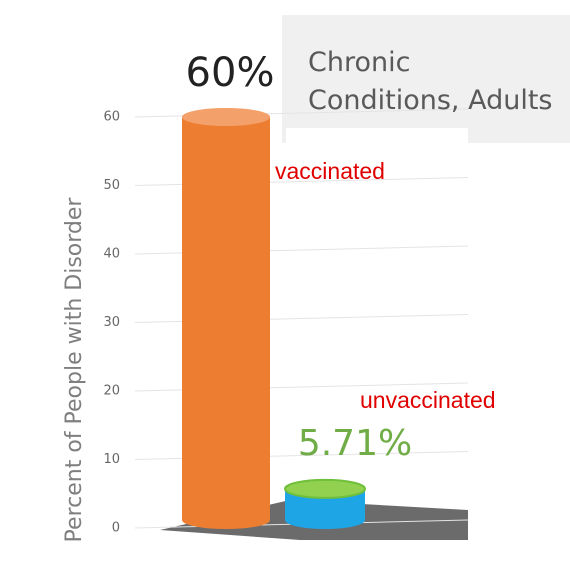 The image size is (570, 582). Describe the element at coordinates (74, 370) in the screenshot. I see `y-axis-label: Percent of People with Disorder` at that location.